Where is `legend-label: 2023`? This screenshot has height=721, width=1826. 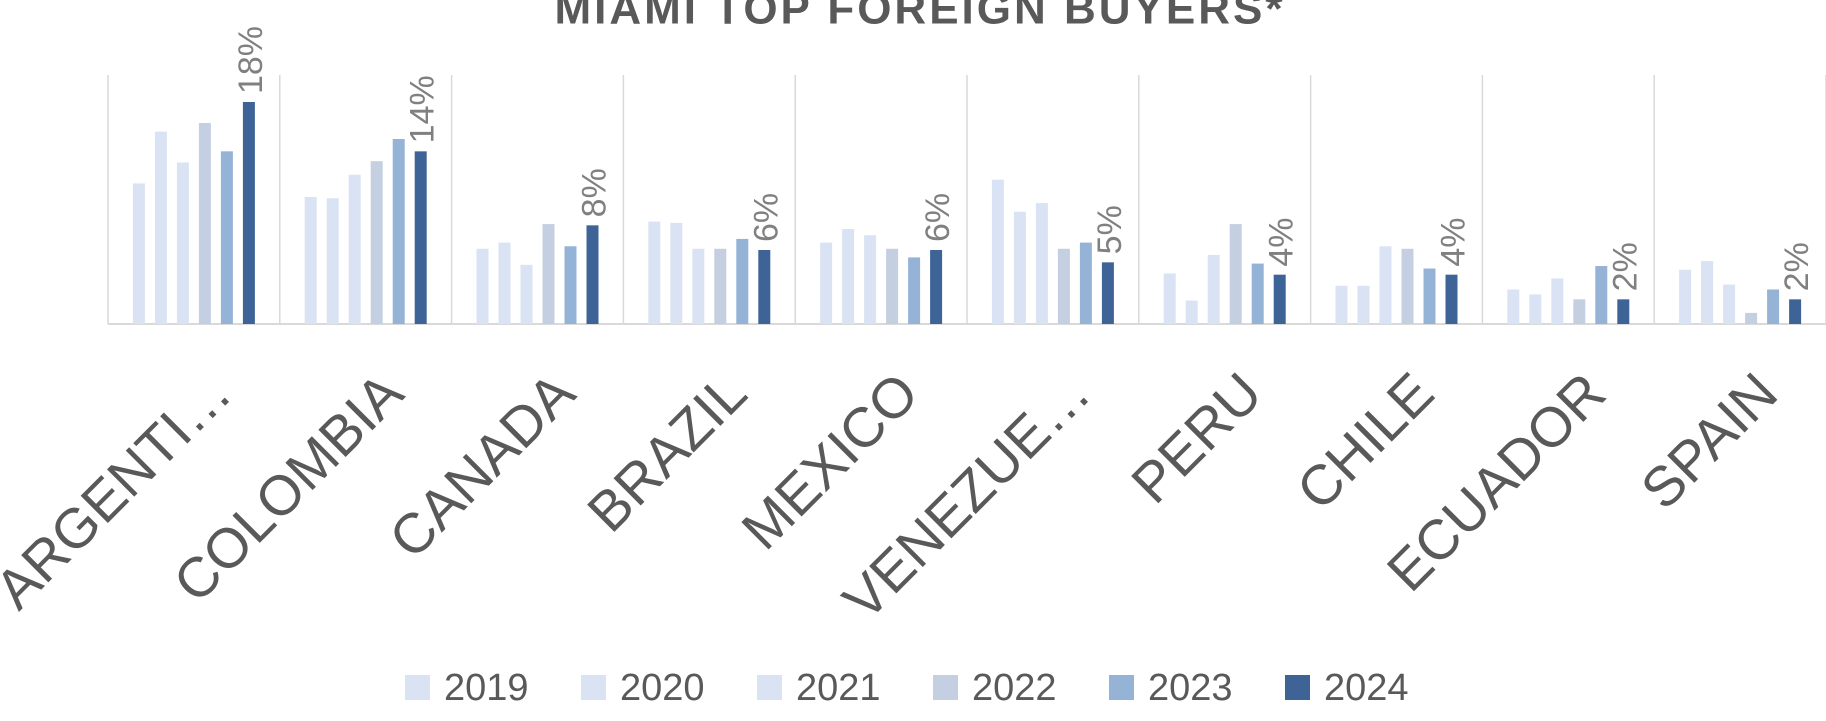
legend-label: 2023 is located at coordinates (1190, 688).